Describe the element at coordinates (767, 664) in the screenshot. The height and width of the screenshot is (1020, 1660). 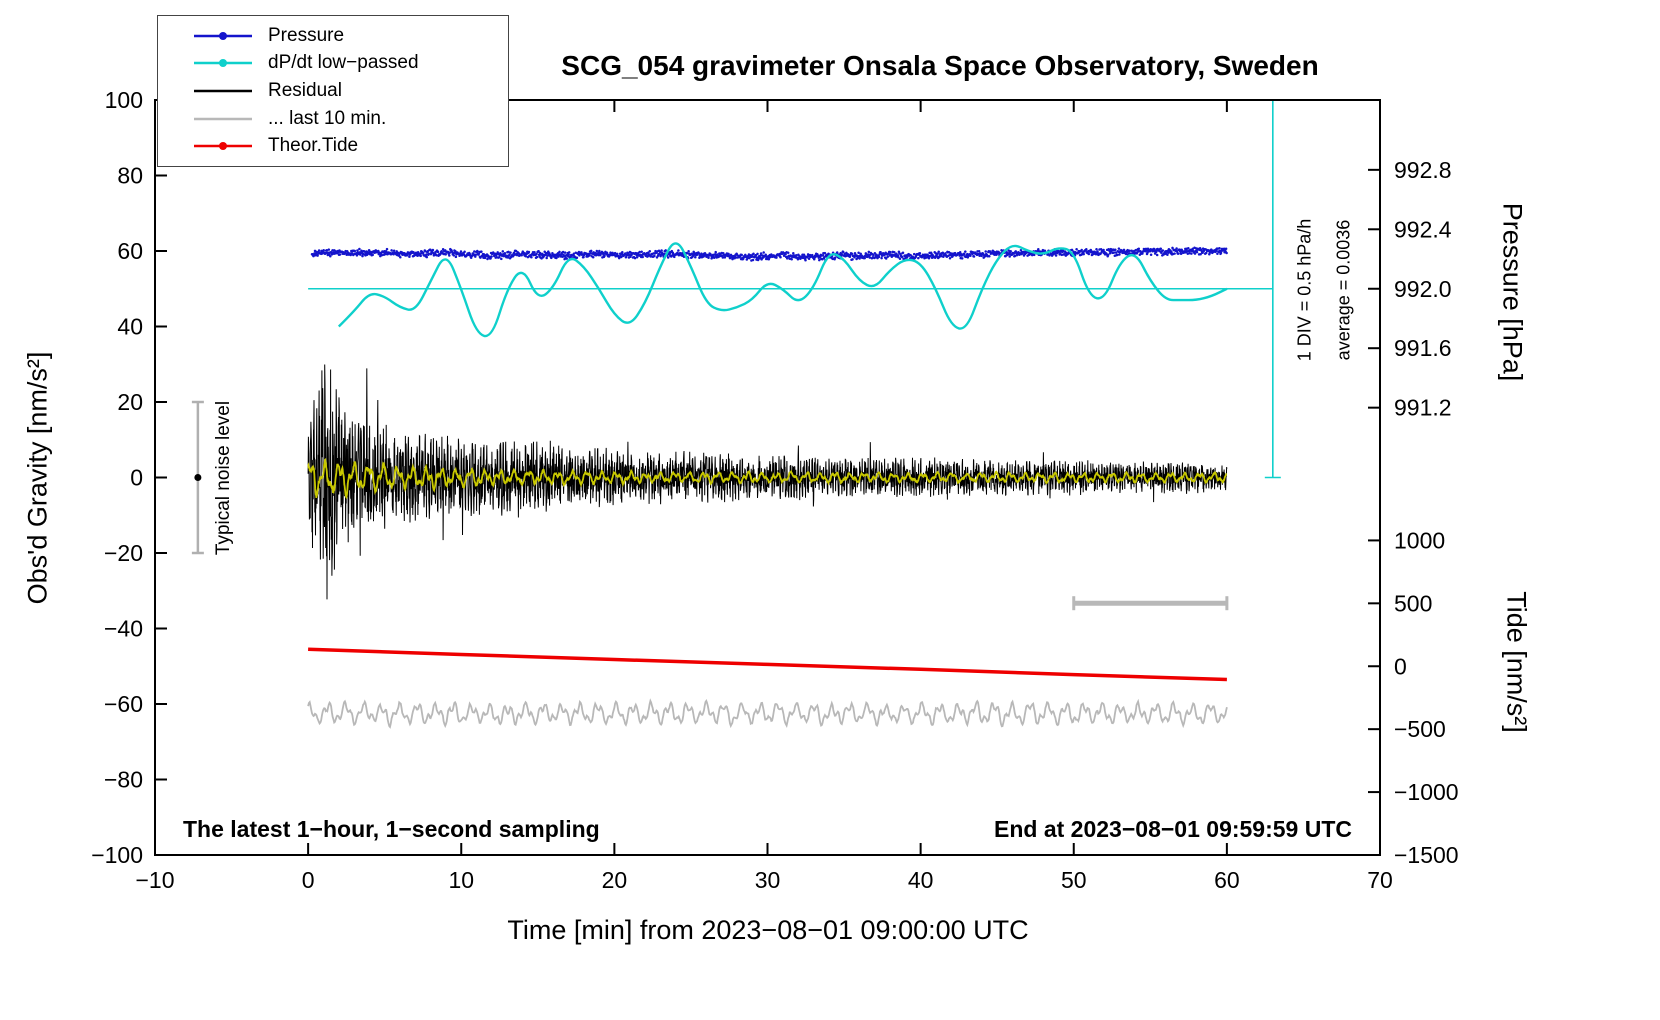
I see `series-theor-tide` at that location.